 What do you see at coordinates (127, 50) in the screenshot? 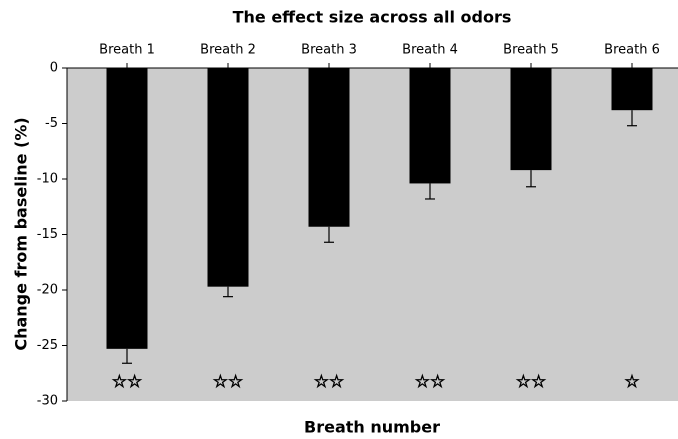
I see `x-tick-label: Breath 1` at bounding box center [127, 50].